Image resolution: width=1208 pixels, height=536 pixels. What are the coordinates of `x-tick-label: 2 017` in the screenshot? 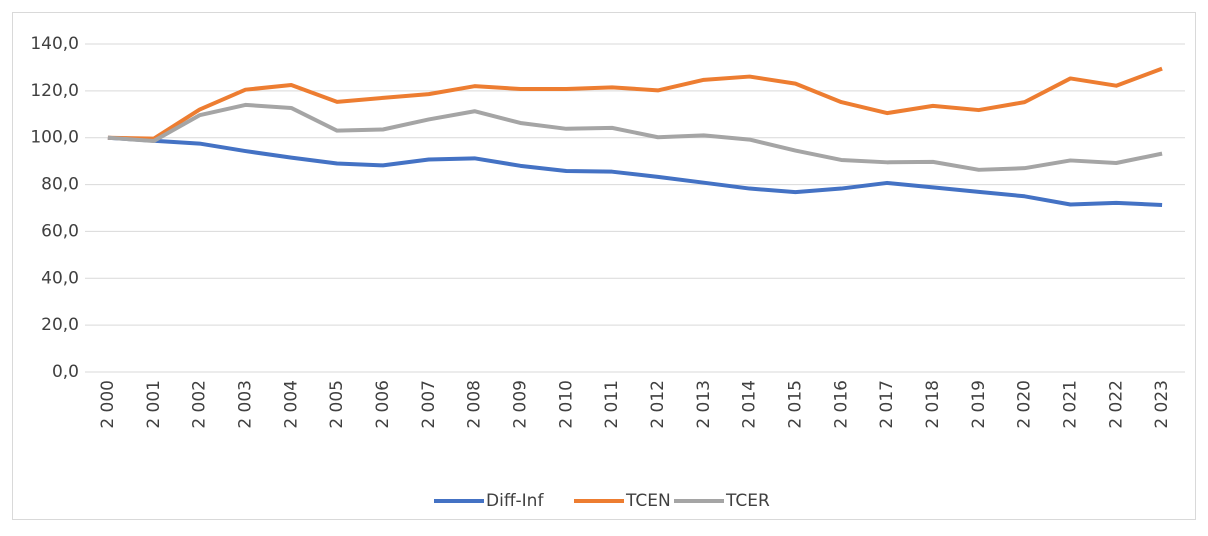 It's located at (887, 404).